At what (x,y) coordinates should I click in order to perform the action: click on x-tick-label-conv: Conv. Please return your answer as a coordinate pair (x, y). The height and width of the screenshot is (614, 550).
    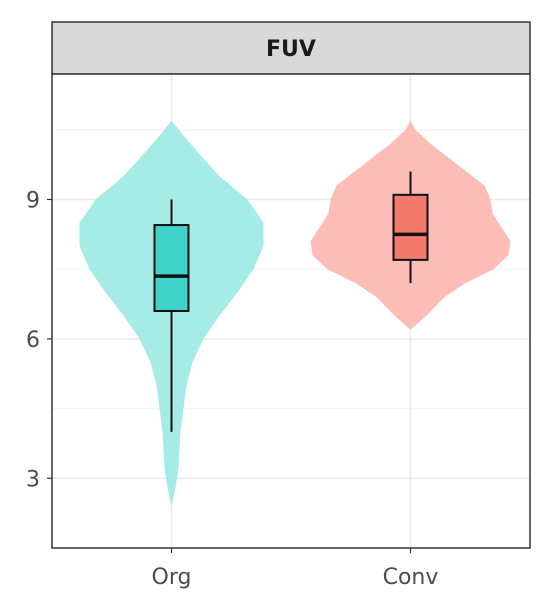
    Looking at the image, I should click on (411, 577).